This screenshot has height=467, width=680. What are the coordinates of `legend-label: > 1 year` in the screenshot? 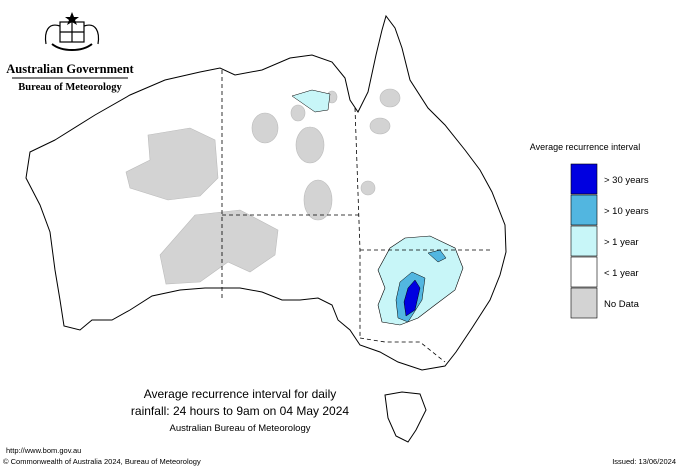 It's located at (621, 242).